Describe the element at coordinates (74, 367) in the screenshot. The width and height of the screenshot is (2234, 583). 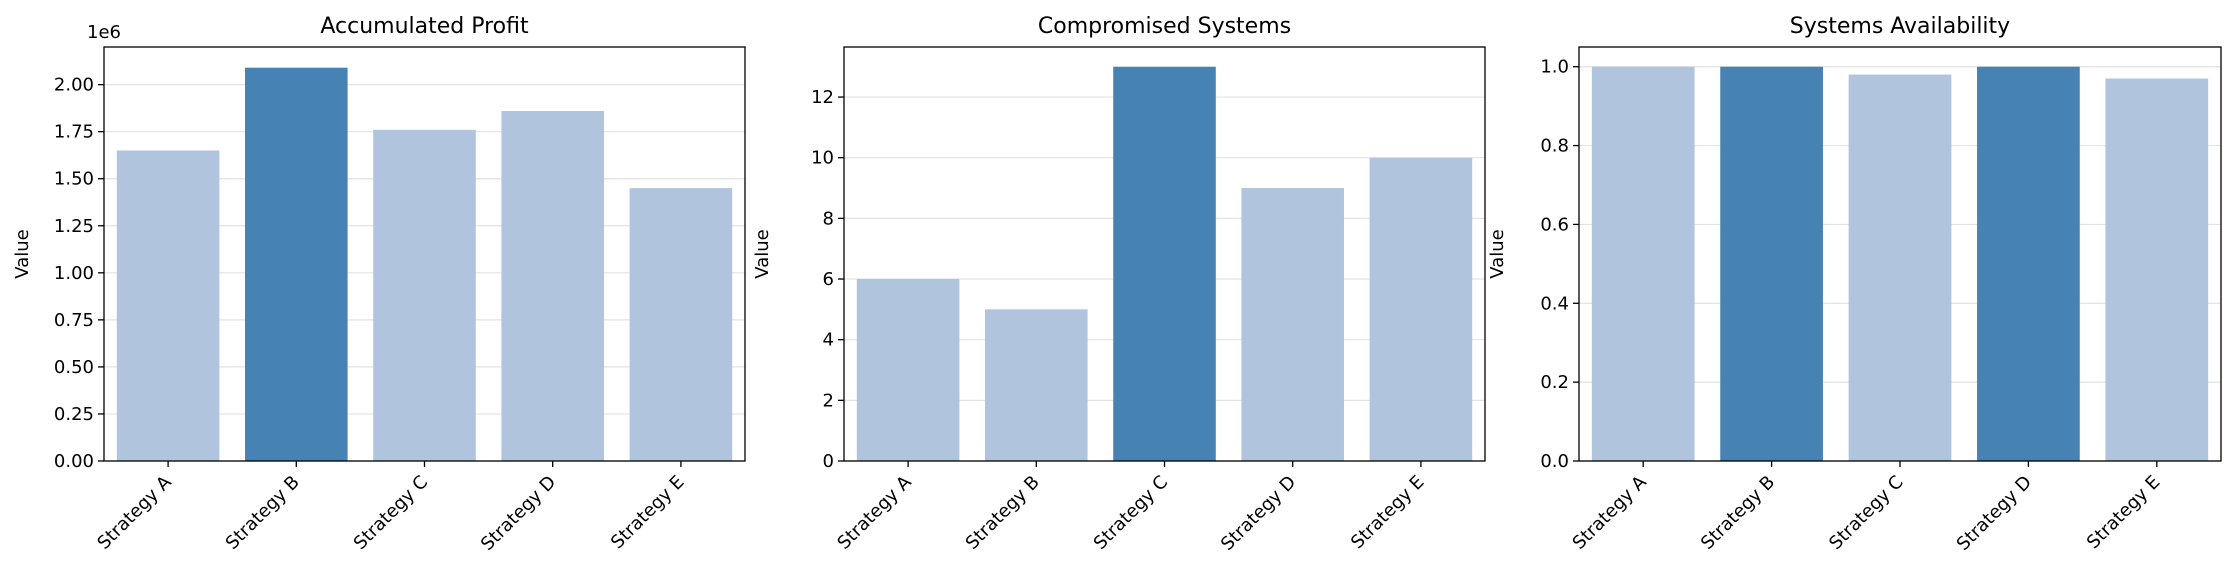
I see `y-tick-label: 0.50` at that location.